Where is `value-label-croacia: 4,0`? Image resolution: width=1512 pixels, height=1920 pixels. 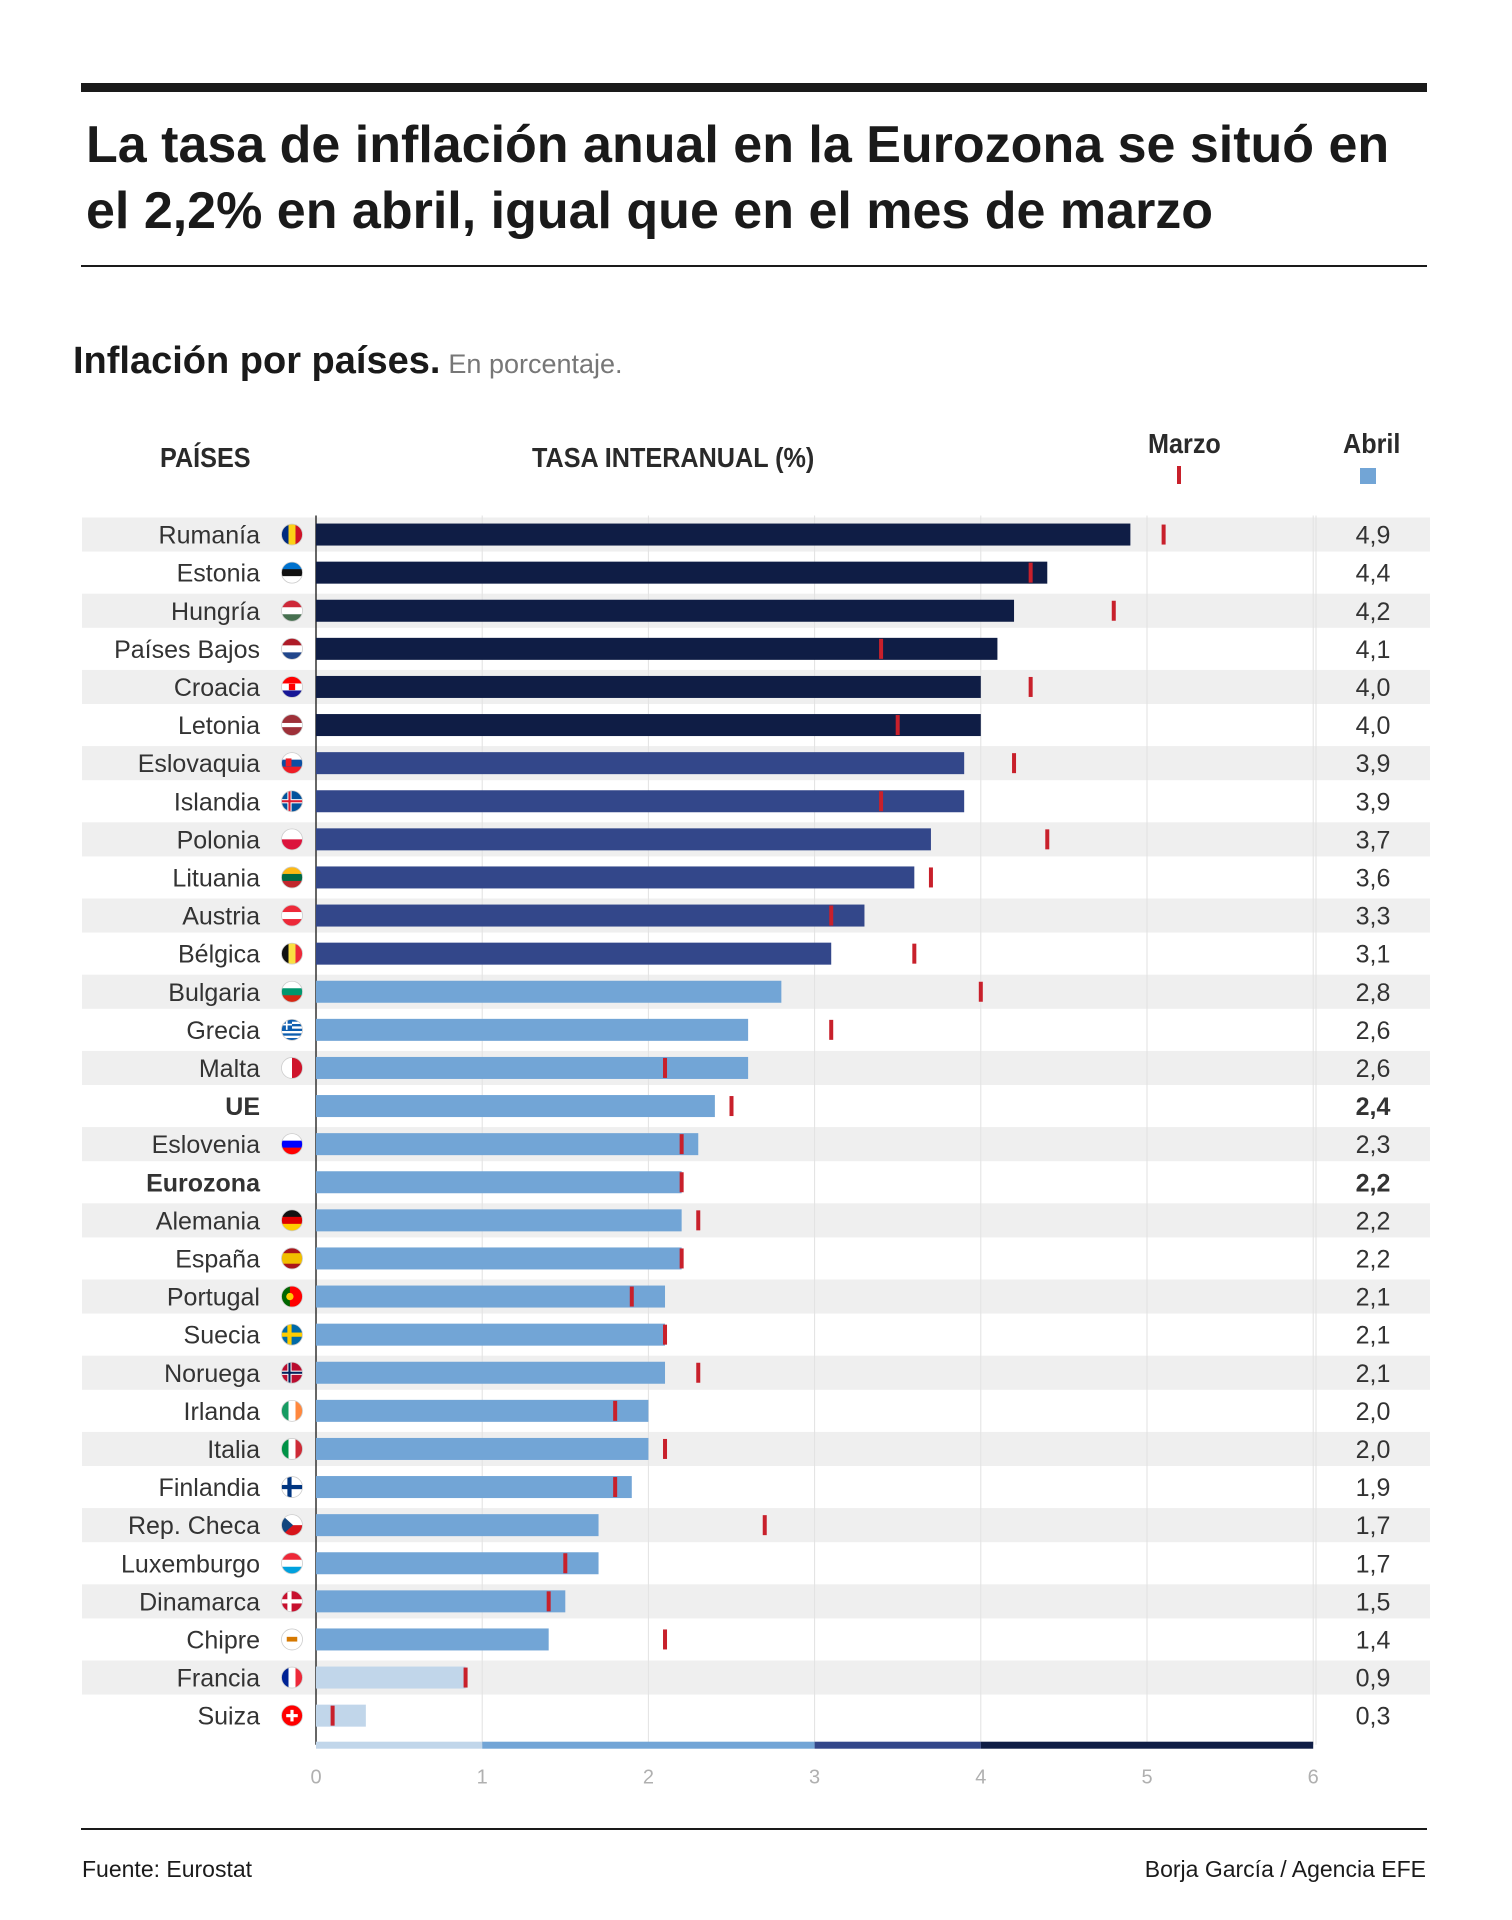 value-label-croacia: 4,0 is located at coordinates (1373, 688).